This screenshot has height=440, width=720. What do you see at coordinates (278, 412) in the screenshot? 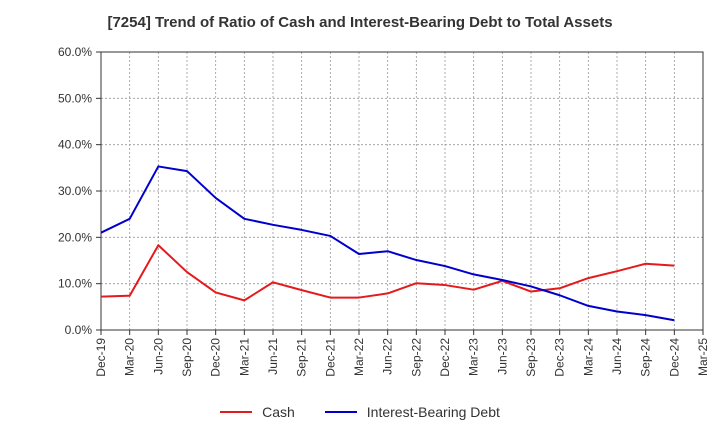
I see `legend-label-cash: Cash` at bounding box center [278, 412].